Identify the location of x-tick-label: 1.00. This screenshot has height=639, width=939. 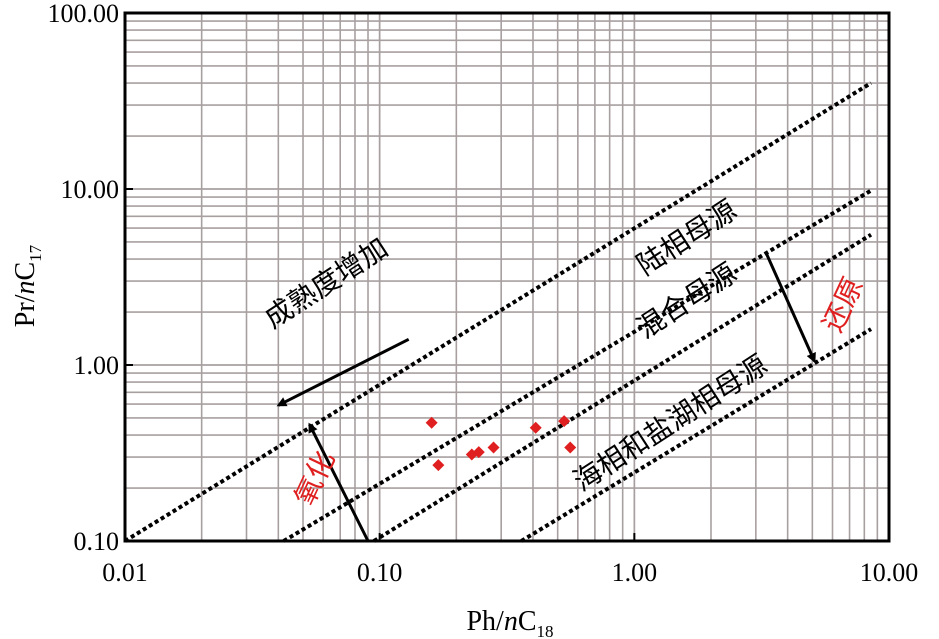
(635, 572).